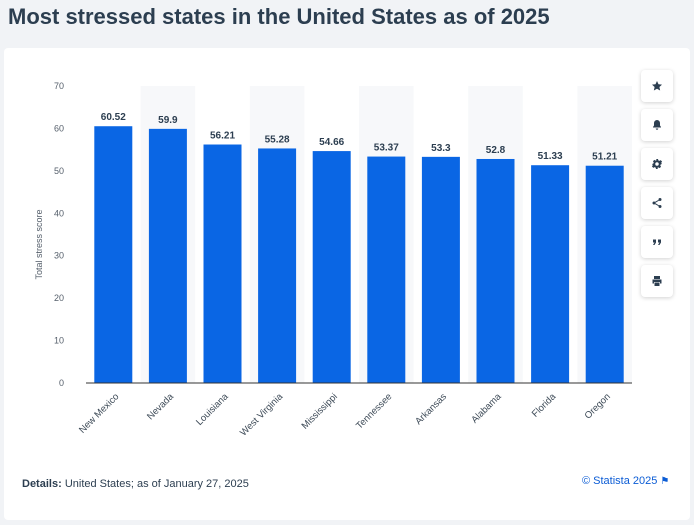  I want to click on share-icon, so click(657, 203).